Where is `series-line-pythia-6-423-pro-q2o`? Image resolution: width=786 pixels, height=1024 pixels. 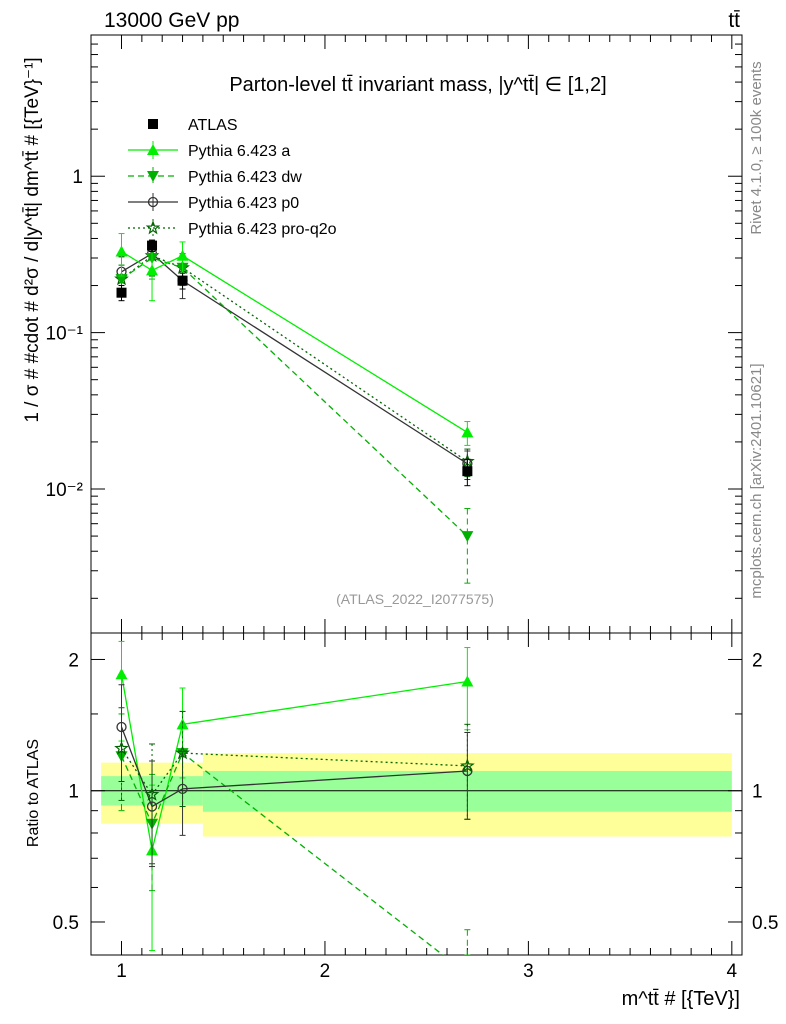
series-line-pythia-6-423-pro-q2o is located at coordinates (294, 772).